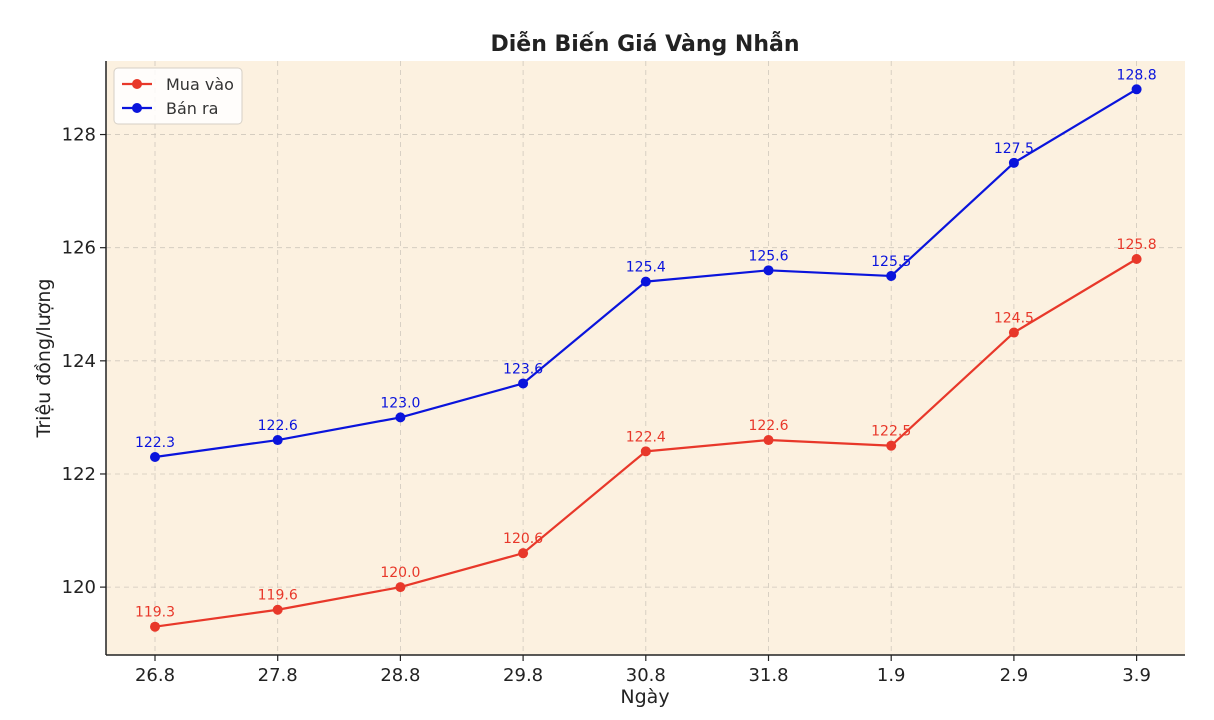  What do you see at coordinates (200, 84) in the screenshot?
I see `legend-label: Mua vào` at bounding box center [200, 84].